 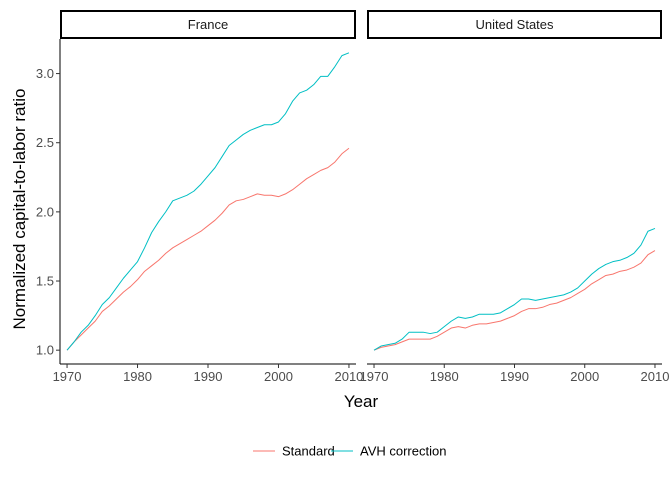 What do you see at coordinates (308, 451) in the screenshot?
I see `legend-label-standard: Standard` at bounding box center [308, 451].